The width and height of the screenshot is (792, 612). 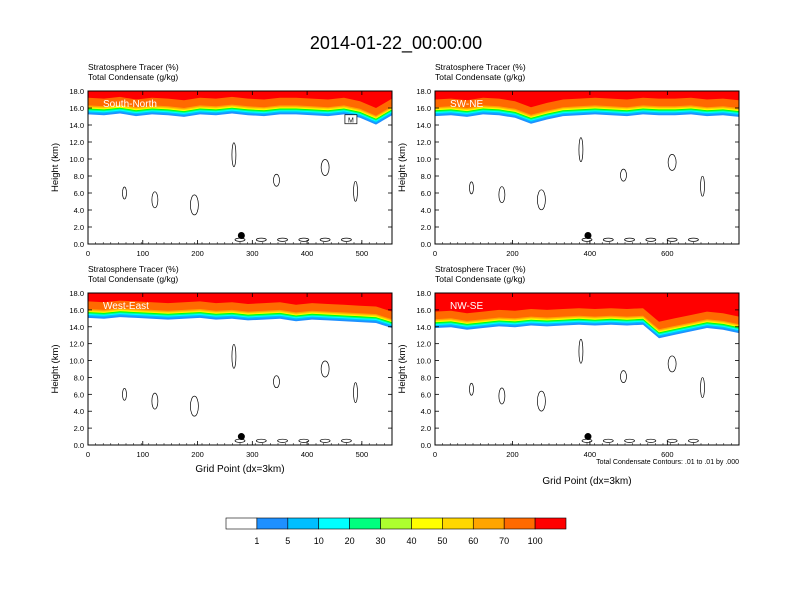 What do you see at coordinates (466, 104) in the screenshot?
I see `panel-label: SW-NE` at bounding box center [466, 104].